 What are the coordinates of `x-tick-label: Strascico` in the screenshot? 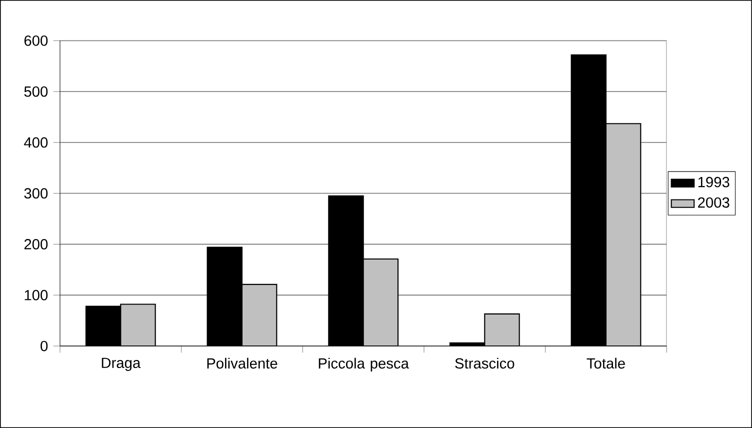 It's located at (484, 363).